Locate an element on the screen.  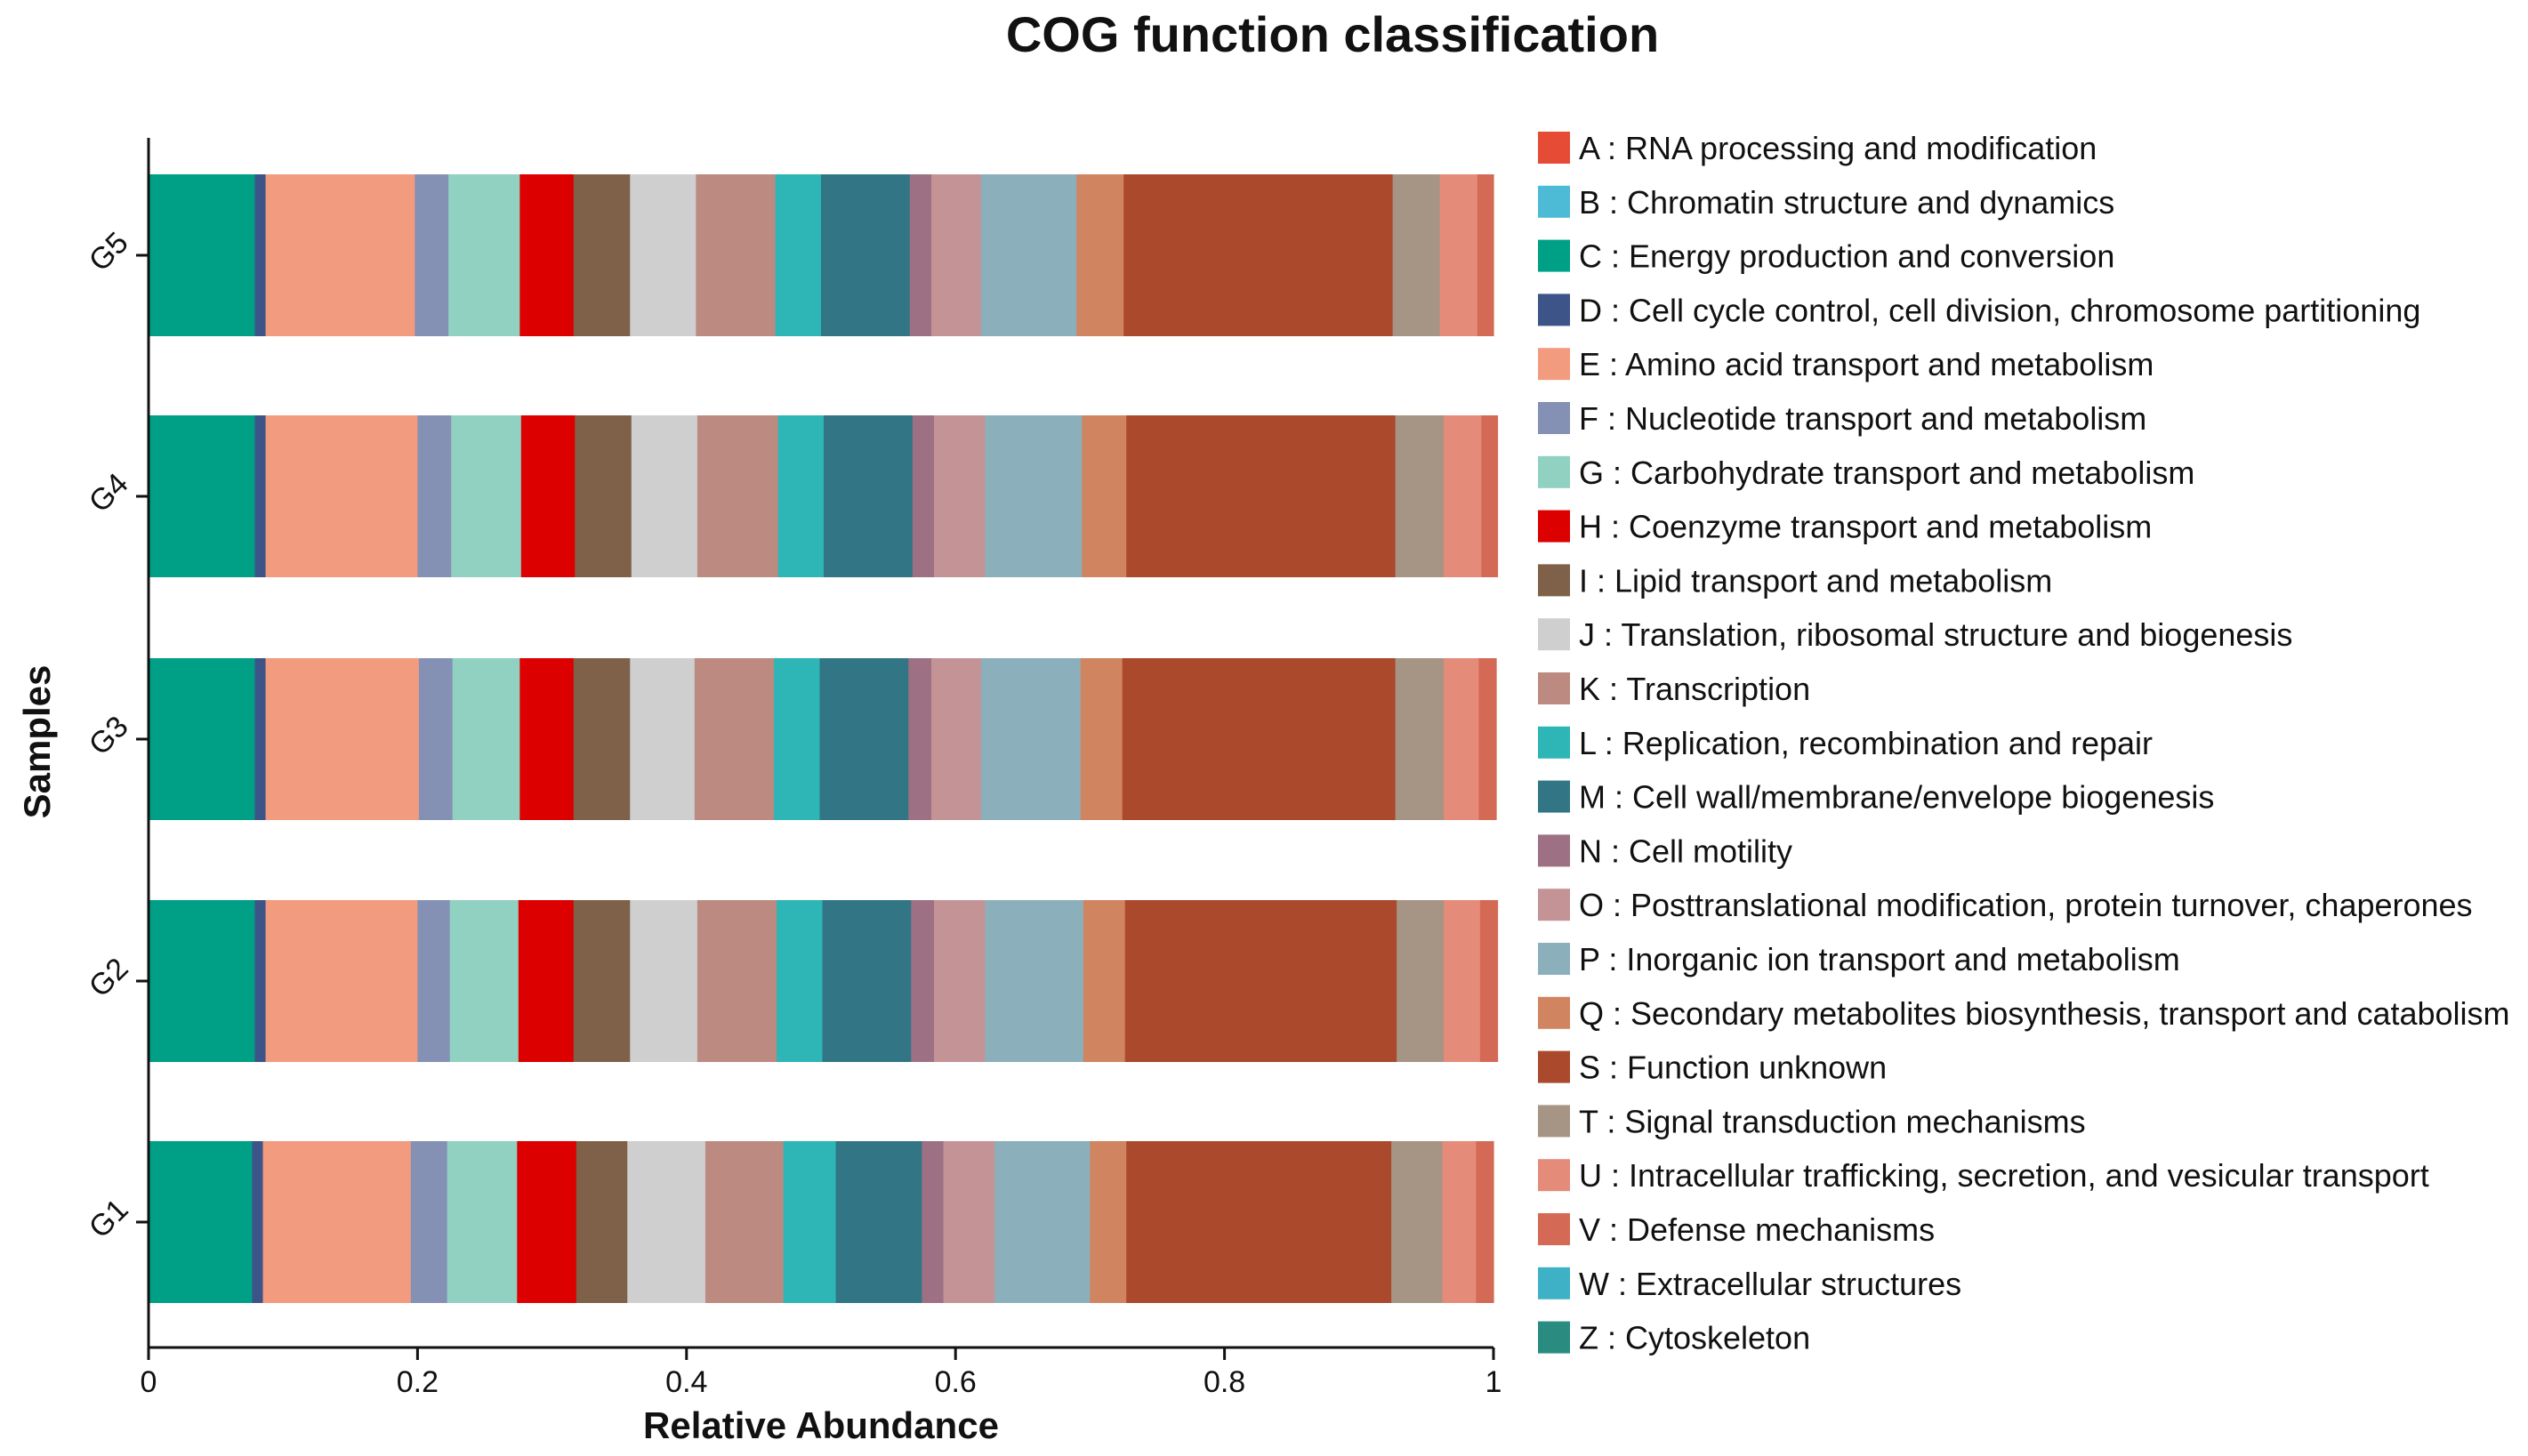
bar-segment-g1-s is located at coordinates (1259, 1222).